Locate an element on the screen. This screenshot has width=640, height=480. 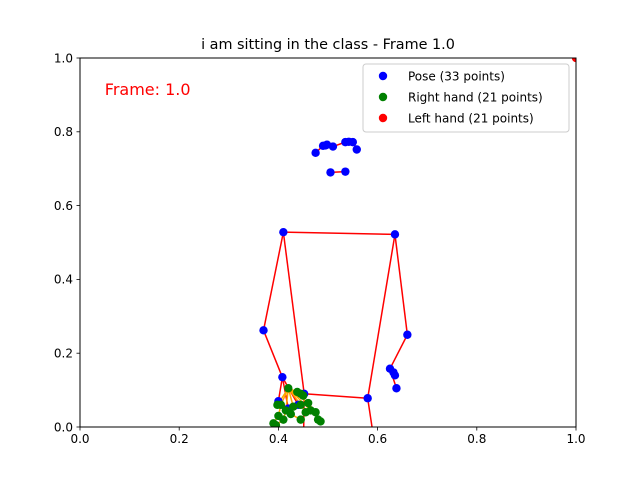
x-tick-label: 0.0 is located at coordinates (79, 439).